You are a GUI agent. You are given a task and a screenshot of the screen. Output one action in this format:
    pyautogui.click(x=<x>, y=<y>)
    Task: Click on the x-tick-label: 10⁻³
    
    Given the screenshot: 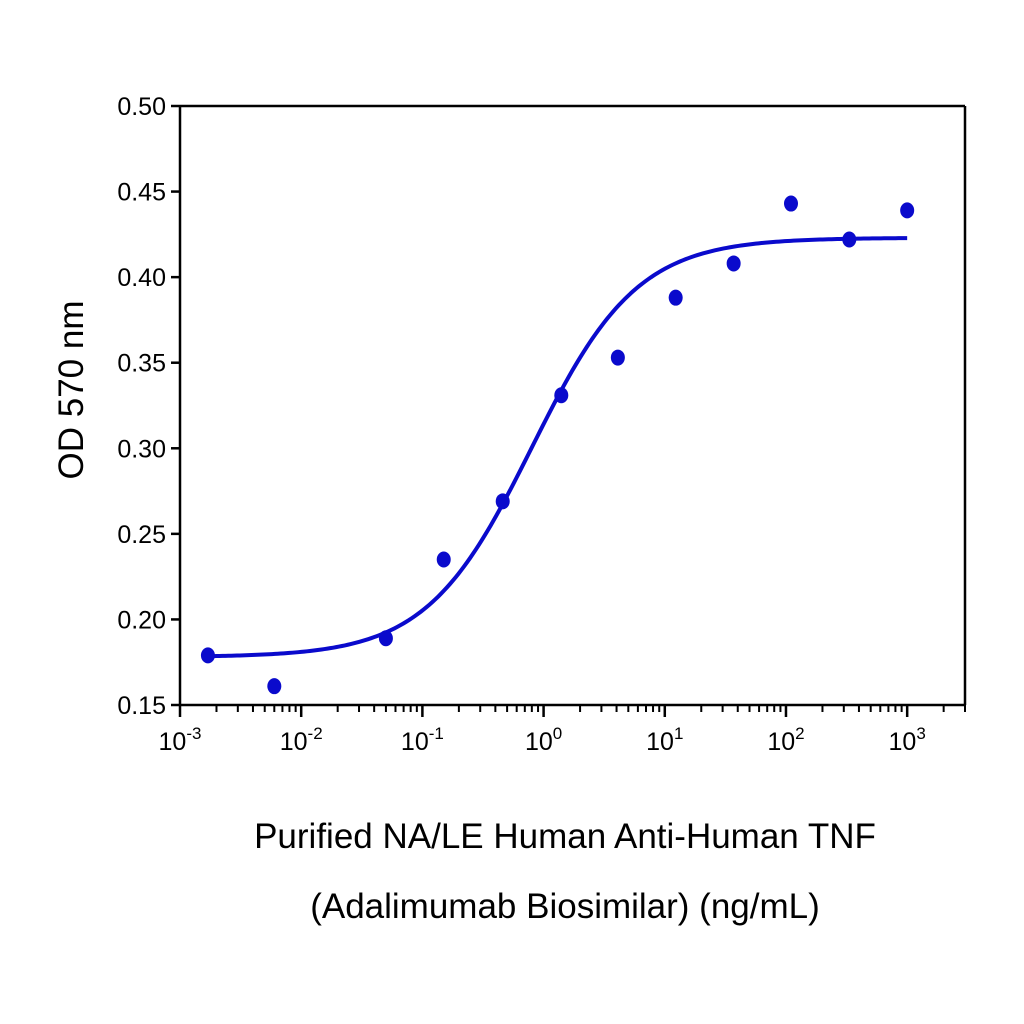 What is the action you would take?
    pyautogui.click(x=180, y=740)
    